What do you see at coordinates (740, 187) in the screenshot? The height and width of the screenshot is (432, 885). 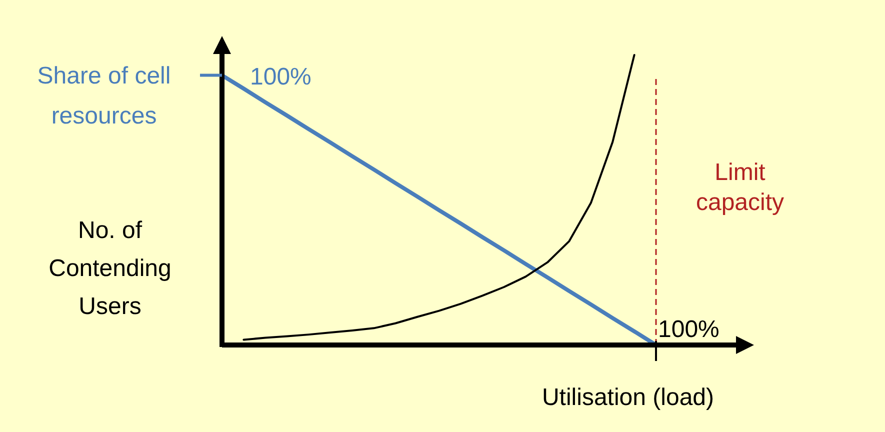 I see `text: Limit capacity` at bounding box center [740, 187].